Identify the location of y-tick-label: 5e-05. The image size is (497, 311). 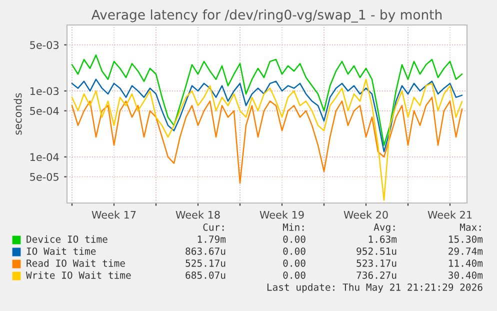
(44, 176).